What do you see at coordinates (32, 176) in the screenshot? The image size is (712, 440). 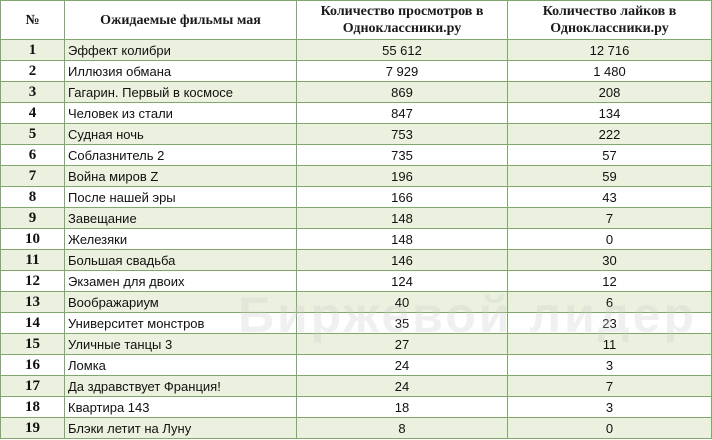 I see `row-number: 7` at bounding box center [32, 176].